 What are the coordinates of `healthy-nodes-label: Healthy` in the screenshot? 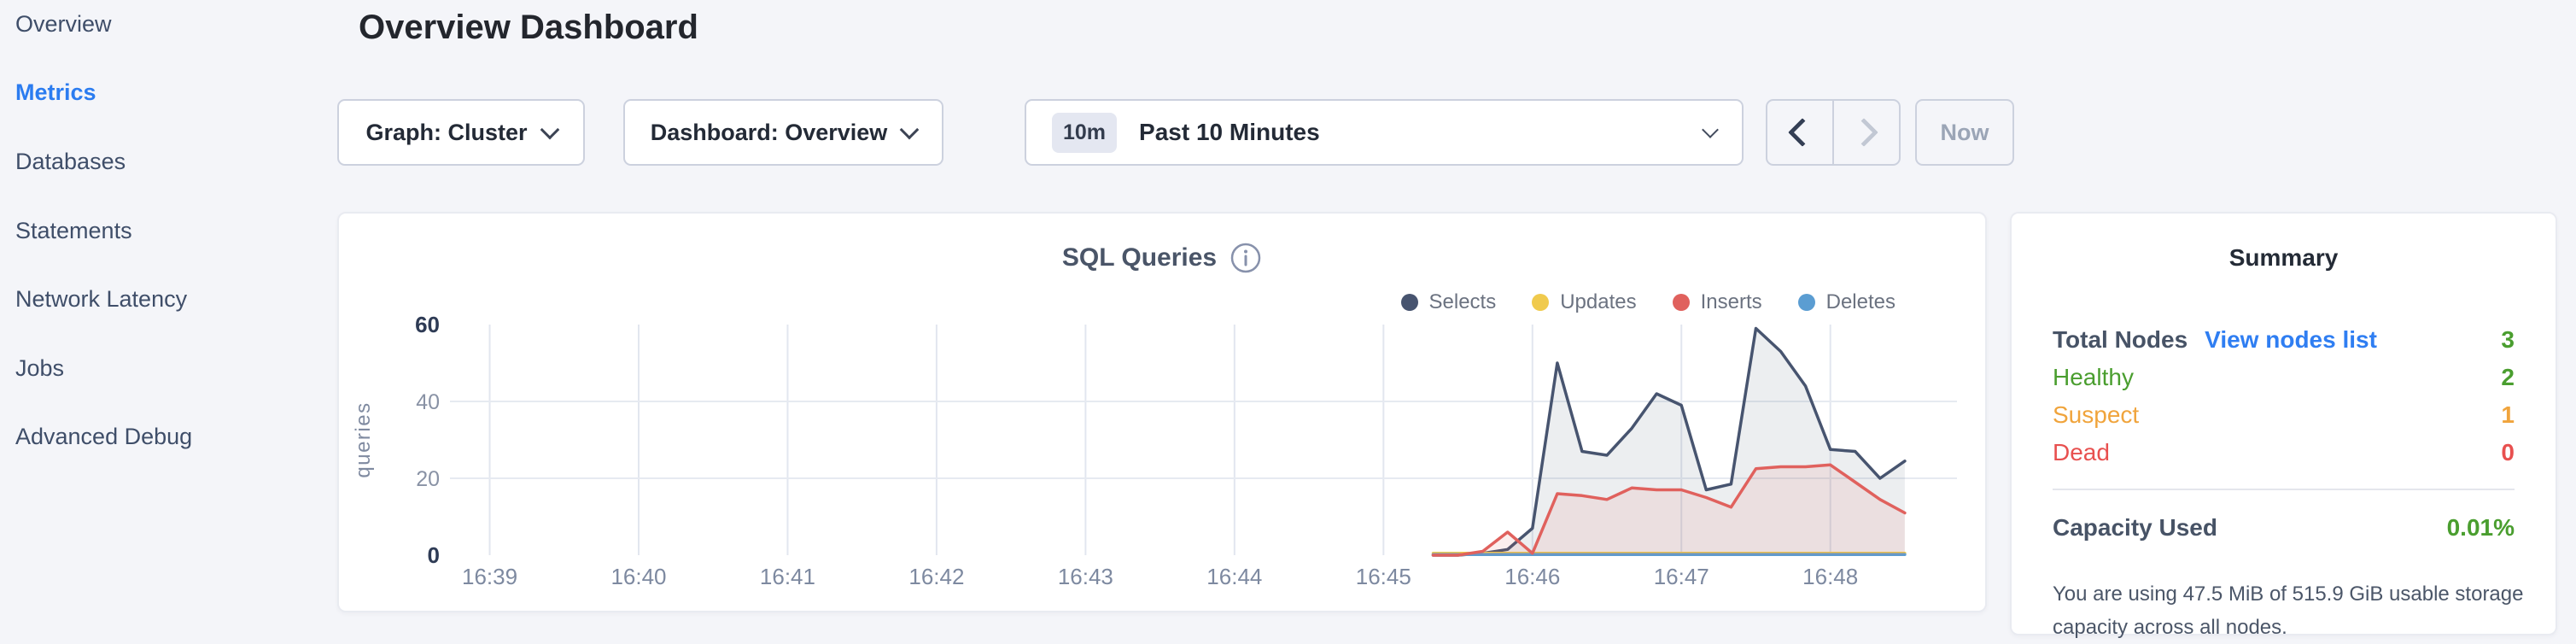 It's located at (2093, 377).